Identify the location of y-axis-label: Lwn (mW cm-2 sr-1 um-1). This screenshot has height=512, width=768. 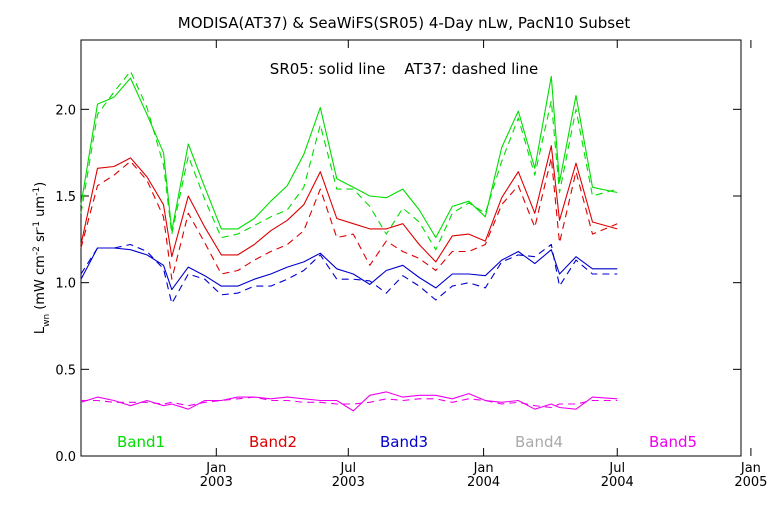
(42, 258).